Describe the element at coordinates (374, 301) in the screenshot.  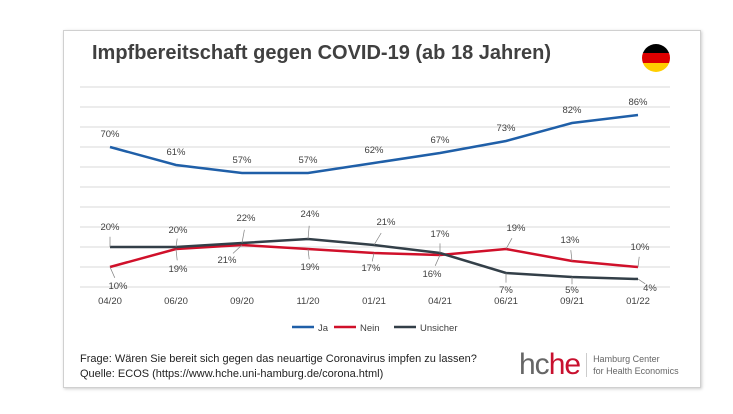
I see `x-tick-label: 01/21` at that location.